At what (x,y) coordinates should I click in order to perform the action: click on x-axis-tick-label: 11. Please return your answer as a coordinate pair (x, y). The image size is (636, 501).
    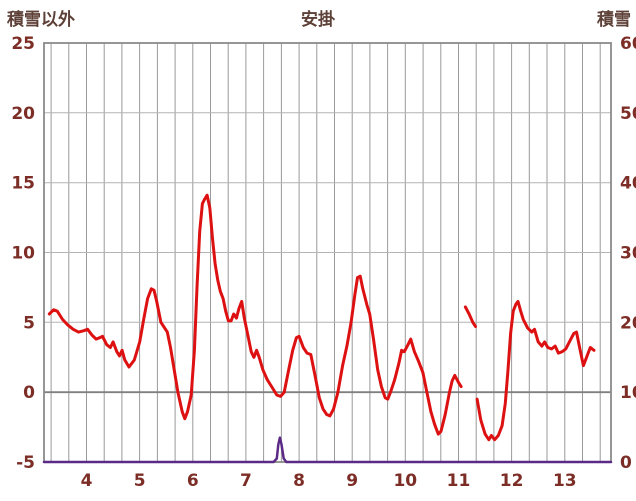
    Looking at the image, I should click on (459, 481).